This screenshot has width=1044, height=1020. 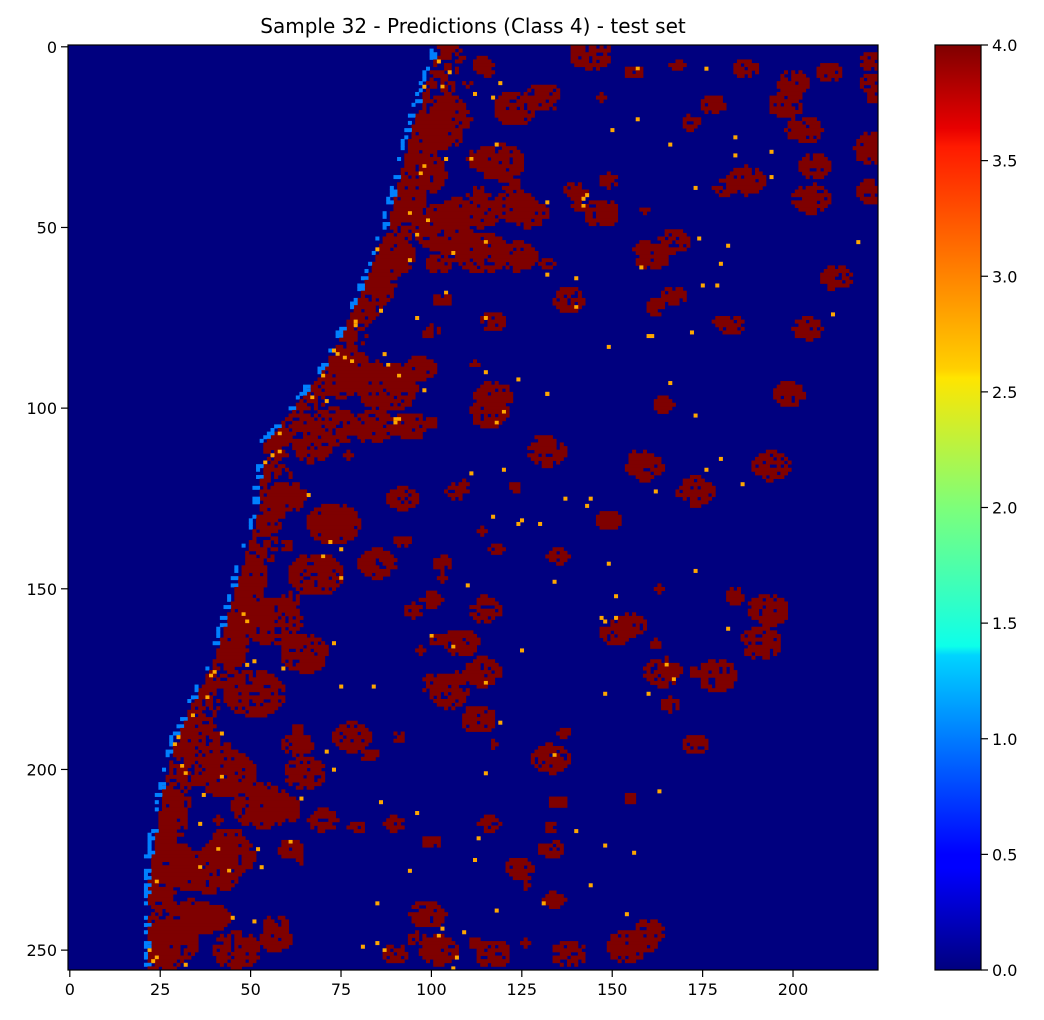 What do you see at coordinates (436, 984) in the screenshot?
I see `x-axis: 0 25 50 75 100 125 150 175 200` at bounding box center [436, 984].